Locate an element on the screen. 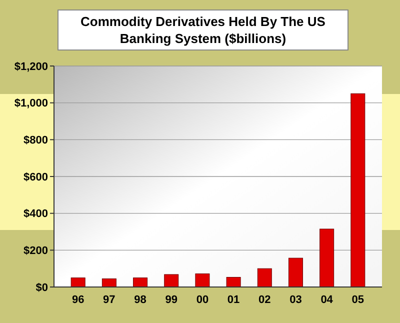  x-tick-label: 03 is located at coordinates (296, 300).